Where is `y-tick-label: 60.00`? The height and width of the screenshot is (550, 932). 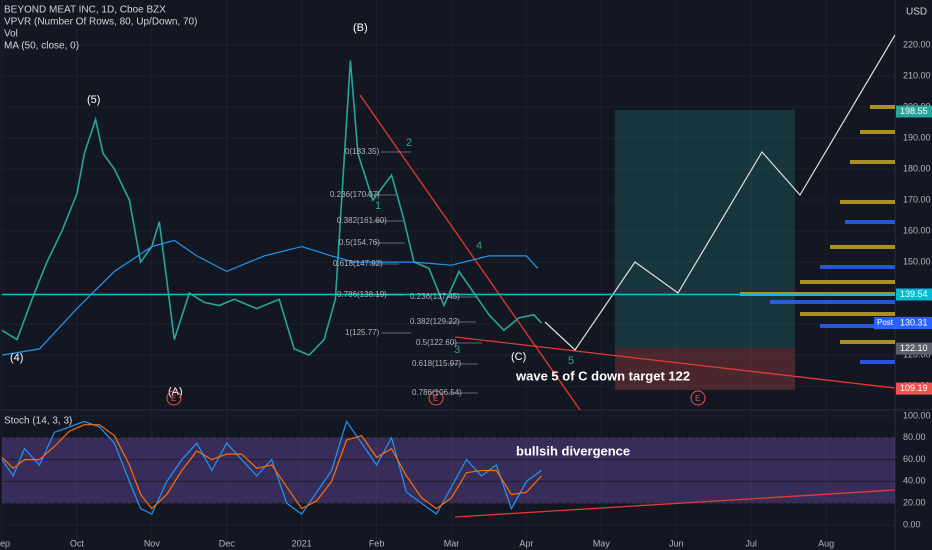 y-tick-label: 60.00 is located at coordinates (914, 459).